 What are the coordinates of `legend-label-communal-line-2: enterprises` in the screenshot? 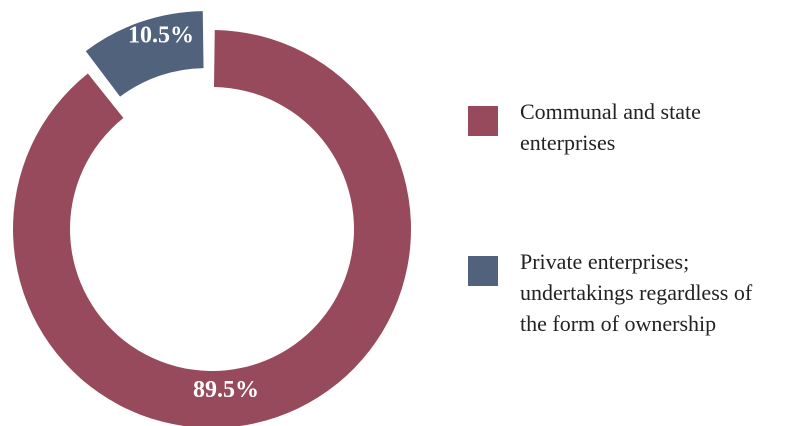 It's located at (568, 142).